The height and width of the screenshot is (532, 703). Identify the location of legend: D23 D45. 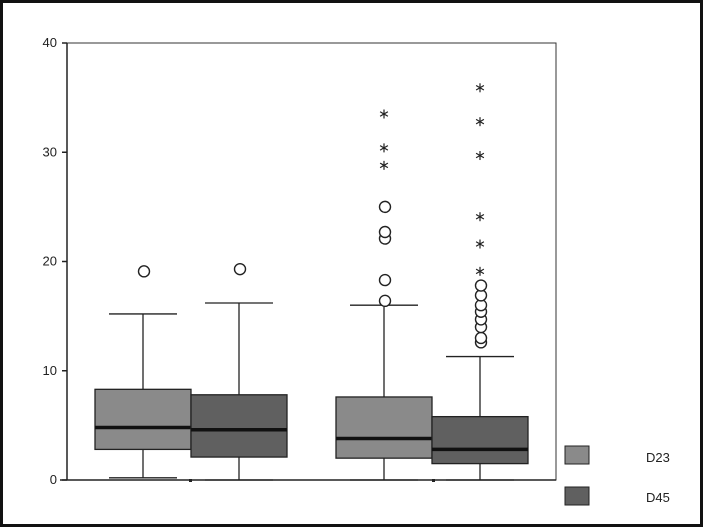
(617, 475).